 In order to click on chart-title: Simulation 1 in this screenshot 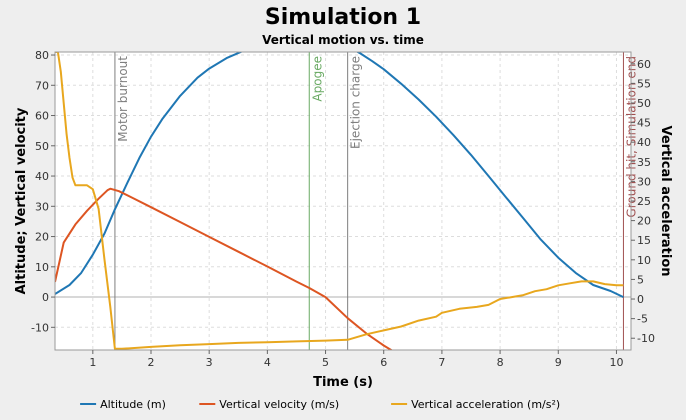, I will do `click(343, 17)`.